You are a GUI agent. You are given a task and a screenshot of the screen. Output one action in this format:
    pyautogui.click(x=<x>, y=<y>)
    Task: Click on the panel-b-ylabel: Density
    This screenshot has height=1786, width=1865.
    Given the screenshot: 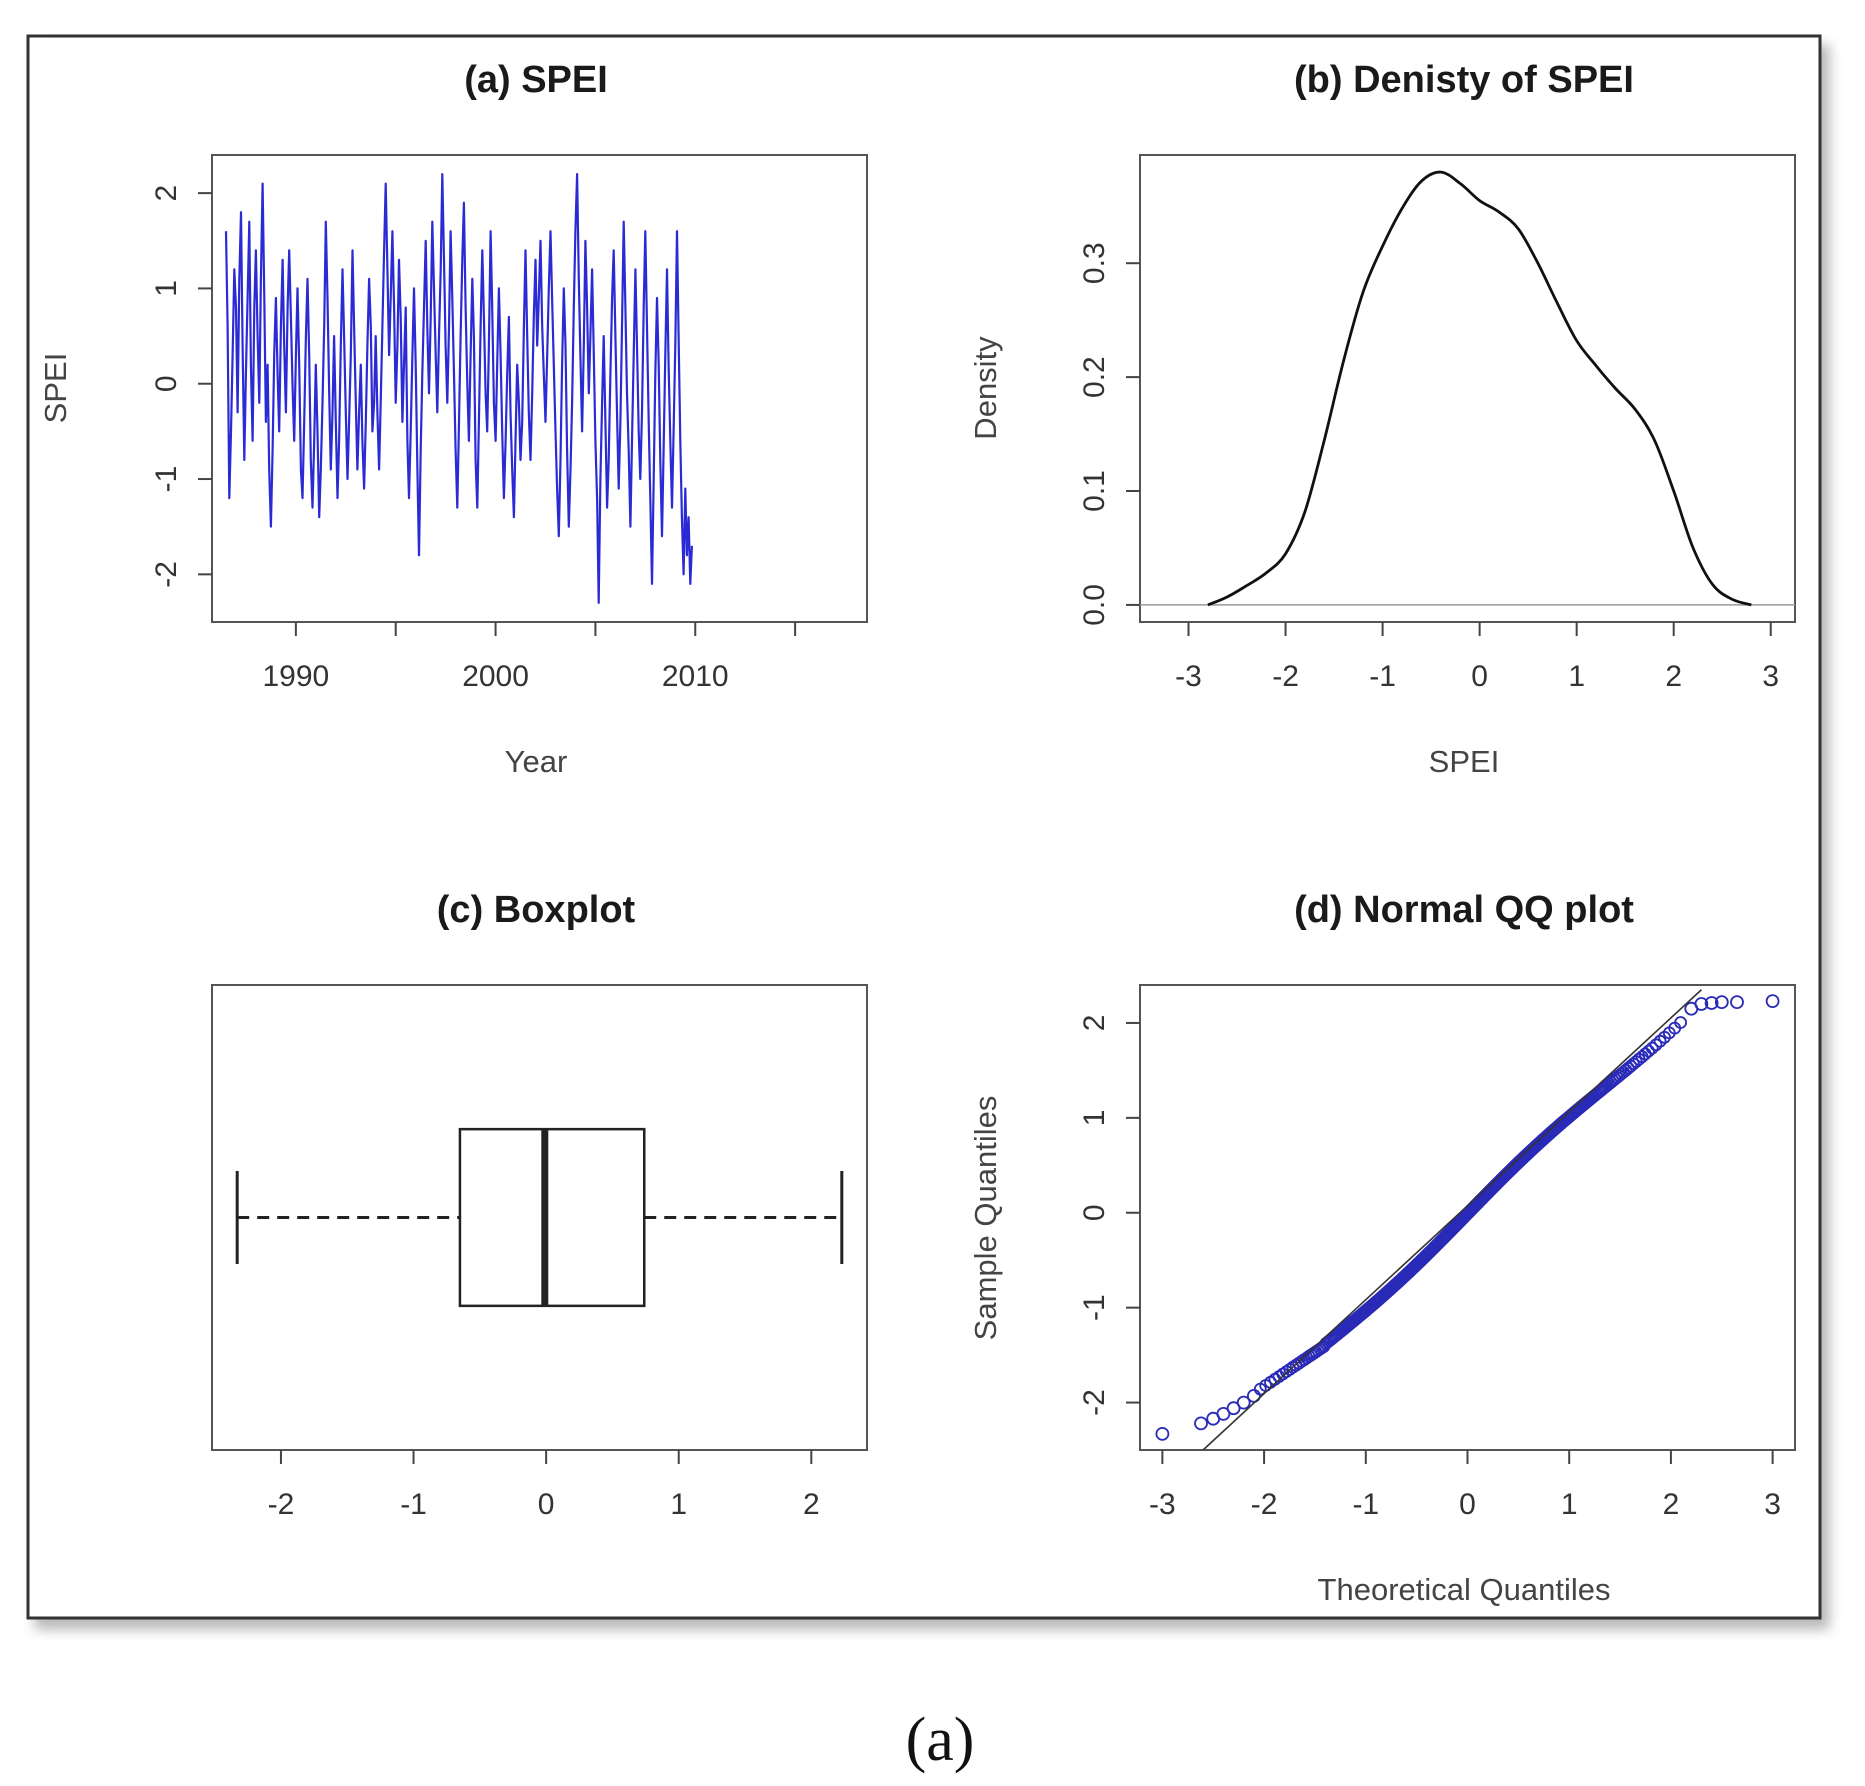 What is the action you would take?
    pyautogui.click(x=985, y=388)
    